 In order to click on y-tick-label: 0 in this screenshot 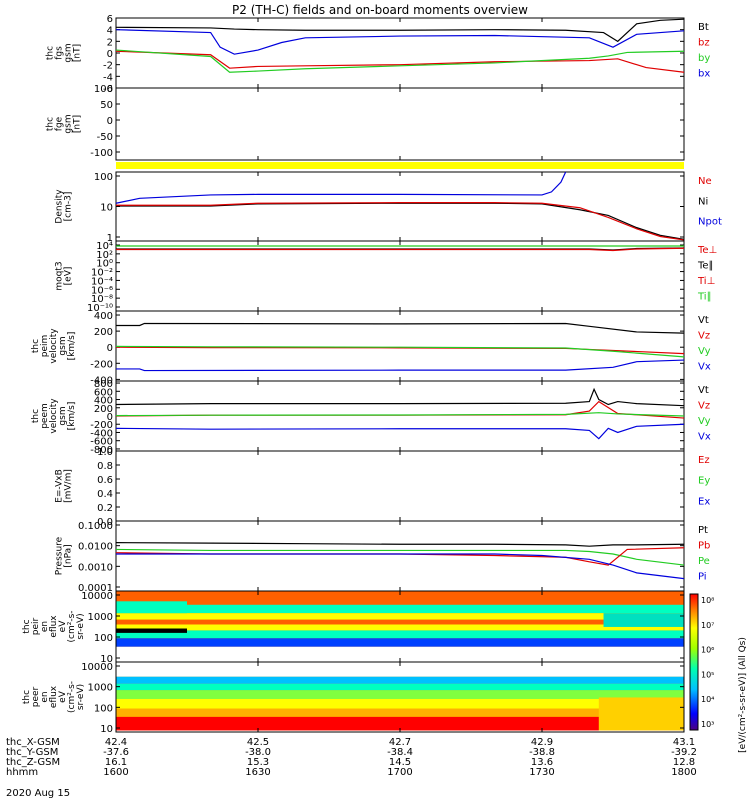, I will do `click(110, 54)`.